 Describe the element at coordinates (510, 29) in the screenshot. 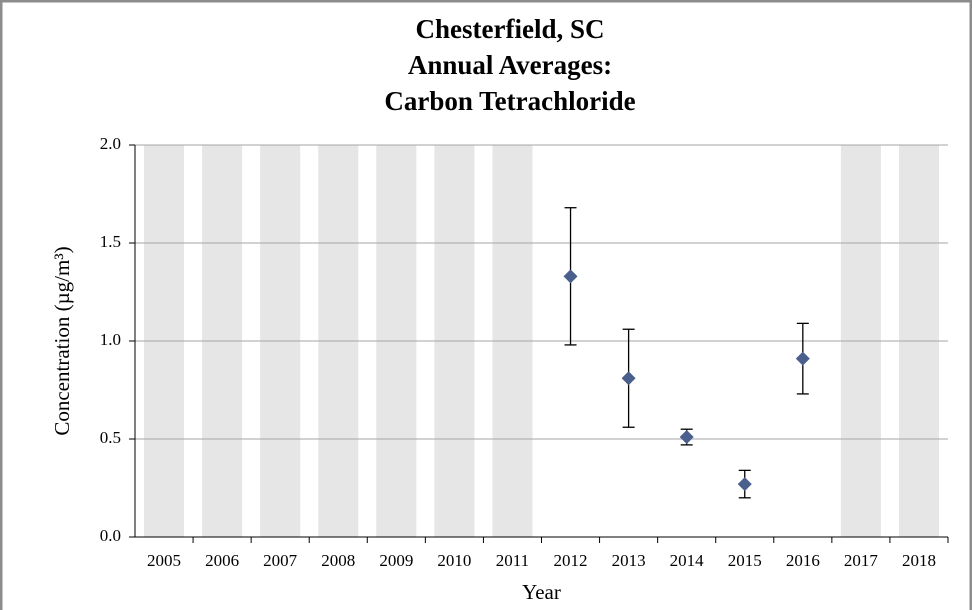

I see `chart-title: Chesterfield, SC` at that location.